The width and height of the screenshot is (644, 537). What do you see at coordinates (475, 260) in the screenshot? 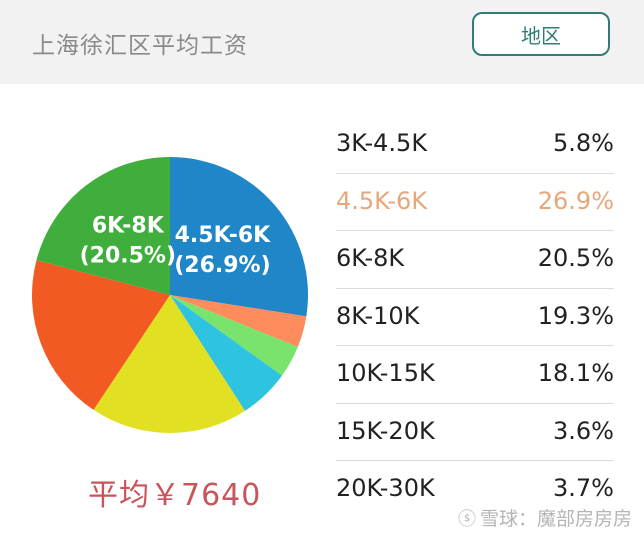
I see `table-row: 6K-8K 20.5%` at bounding box center [475, 260].